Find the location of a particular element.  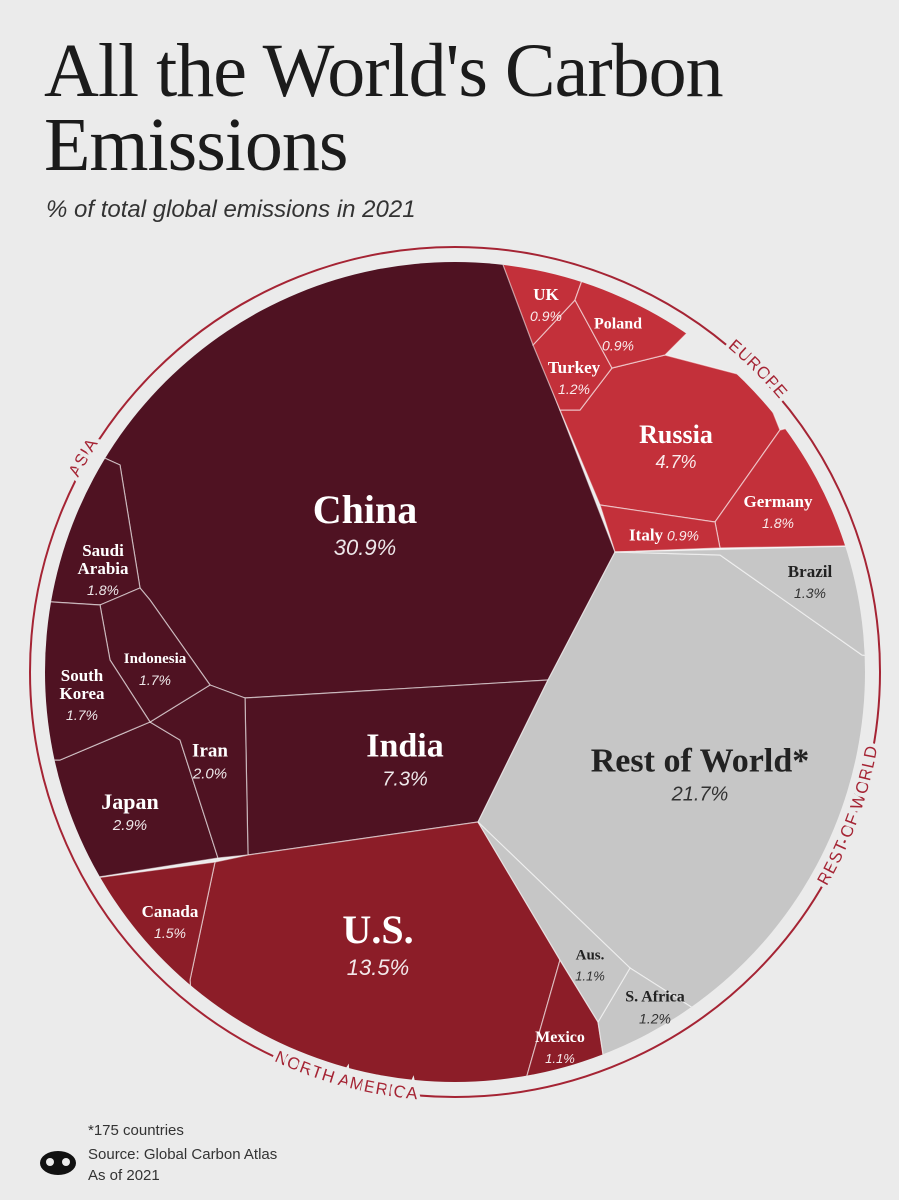

category-label: Brazil is located at coordinates (810, 572).